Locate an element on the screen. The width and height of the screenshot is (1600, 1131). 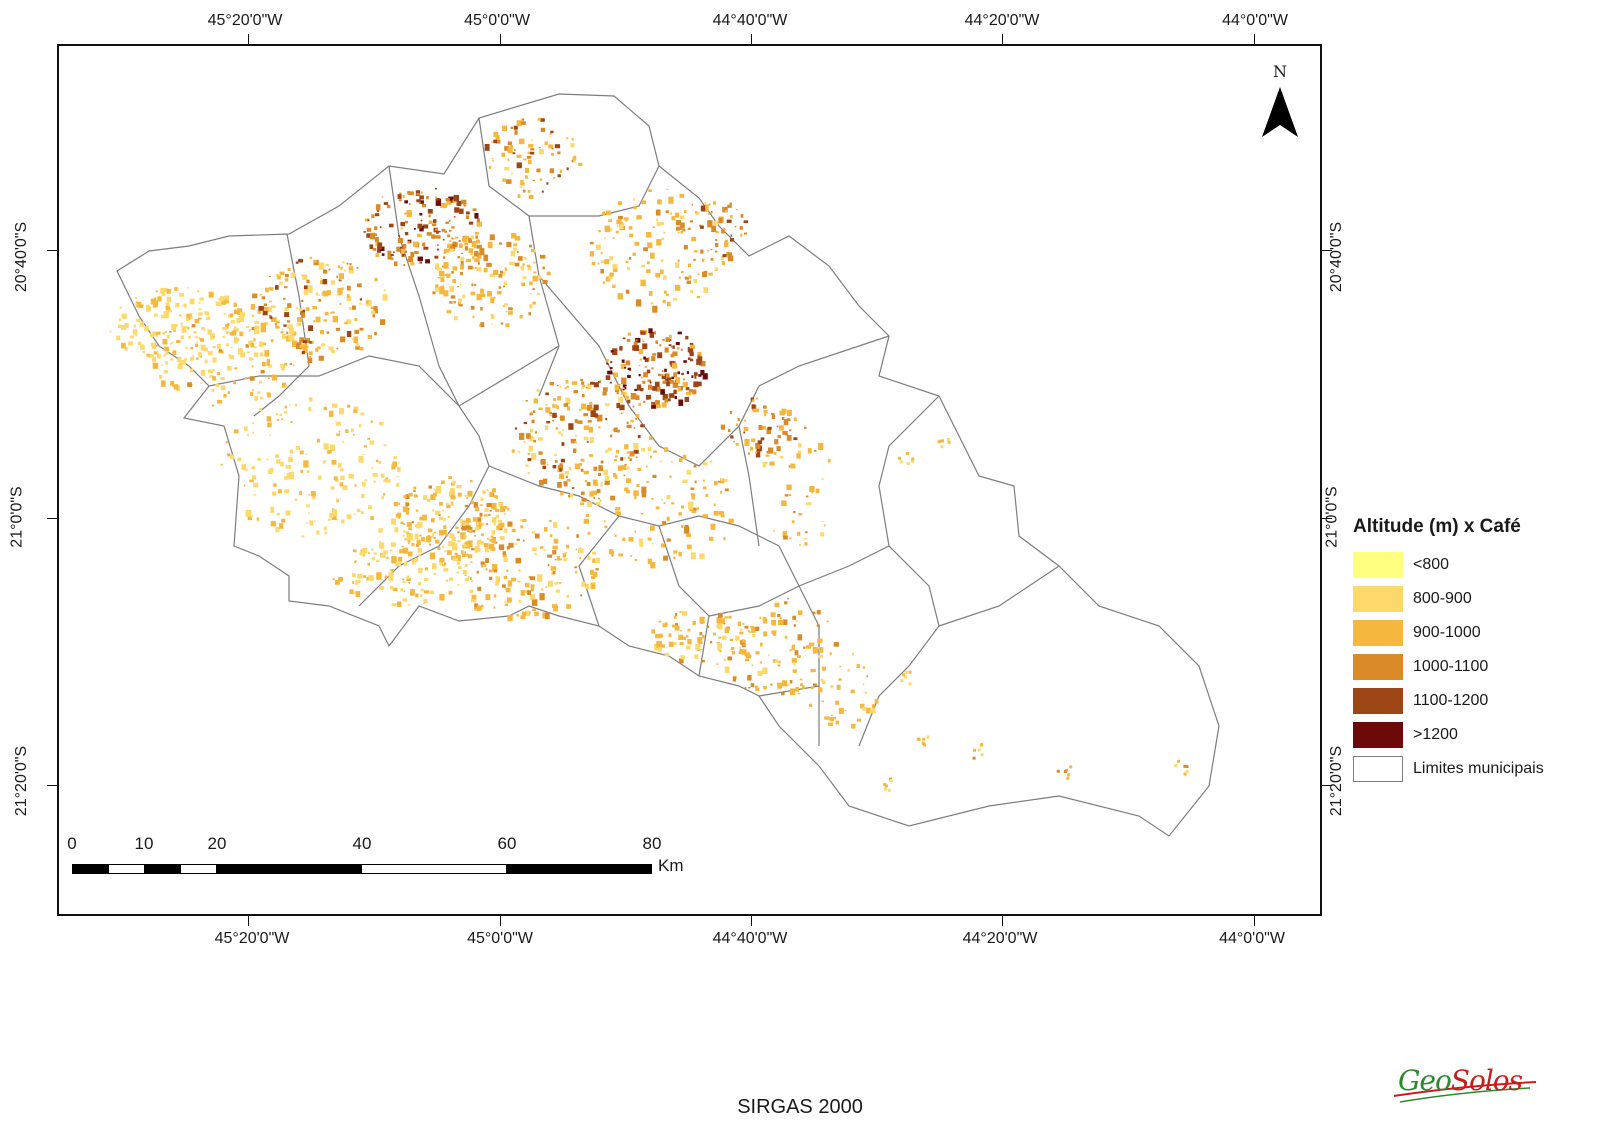
logo-text-geo: Geo is located at coordinates (1425, 1080).